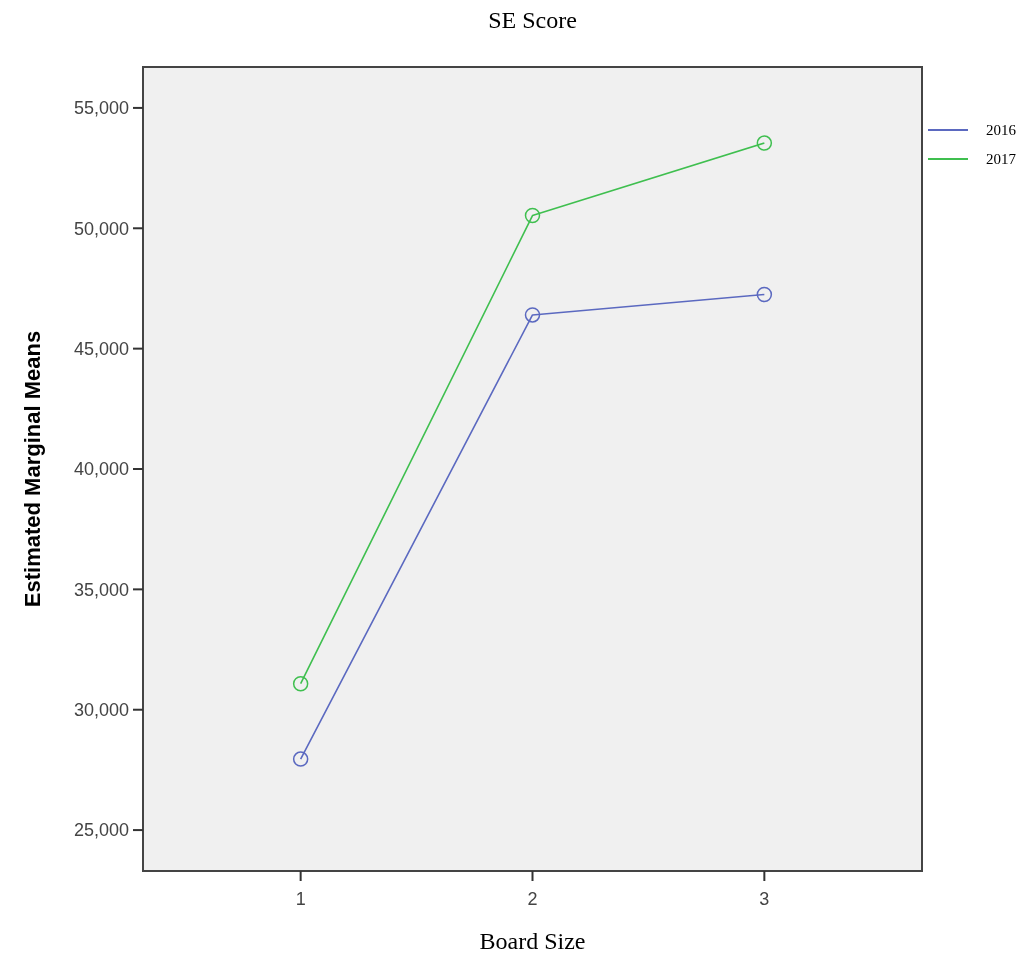 This screenshot has width=1016, height=963. What do you see at coordinates (764, 899) in the screenshot?
I see `x-tick-label: 3` at bounding box center [764, 899].